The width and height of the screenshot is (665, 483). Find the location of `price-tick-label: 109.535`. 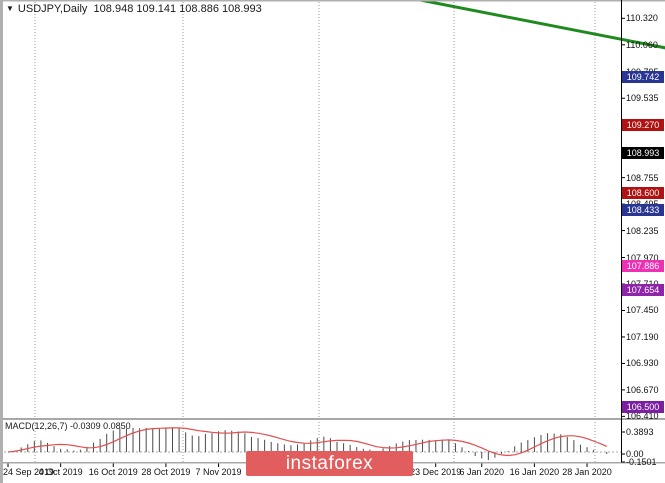

price-tick-label: 109.535 is located at coordinates (642, 98).